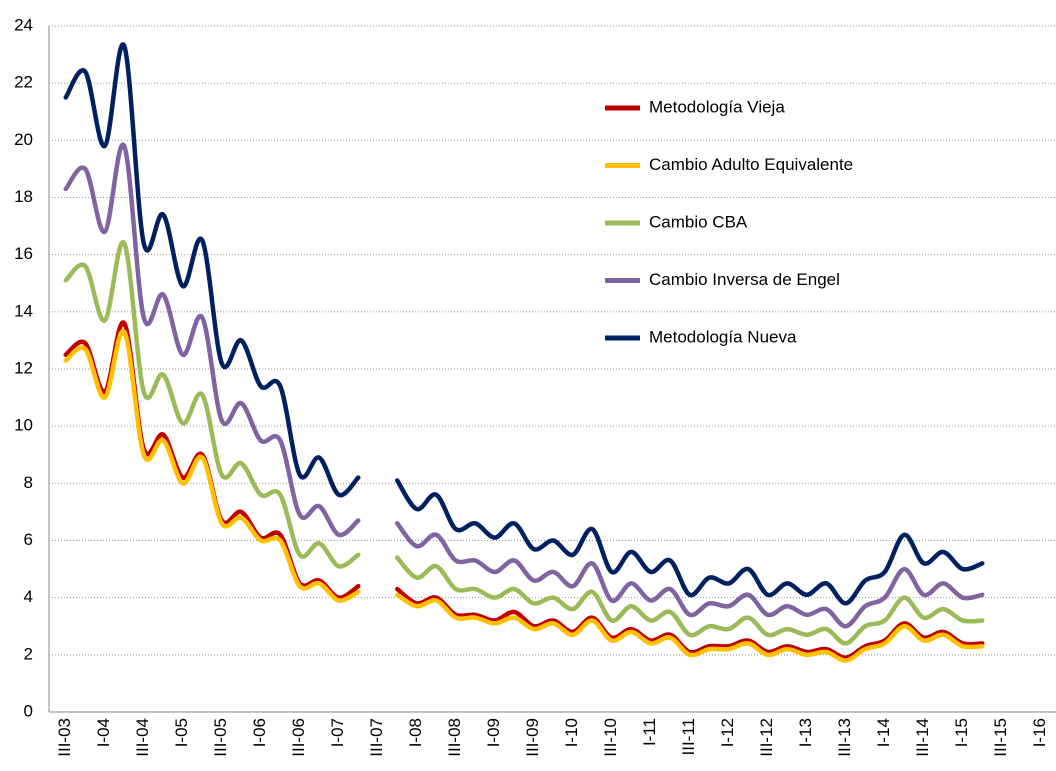 The image size is (1056, 771). Describe the element at coordinates (744, 279) in the screenshot. I see `legend-label: Cambio Inversa de Engel` at that location.